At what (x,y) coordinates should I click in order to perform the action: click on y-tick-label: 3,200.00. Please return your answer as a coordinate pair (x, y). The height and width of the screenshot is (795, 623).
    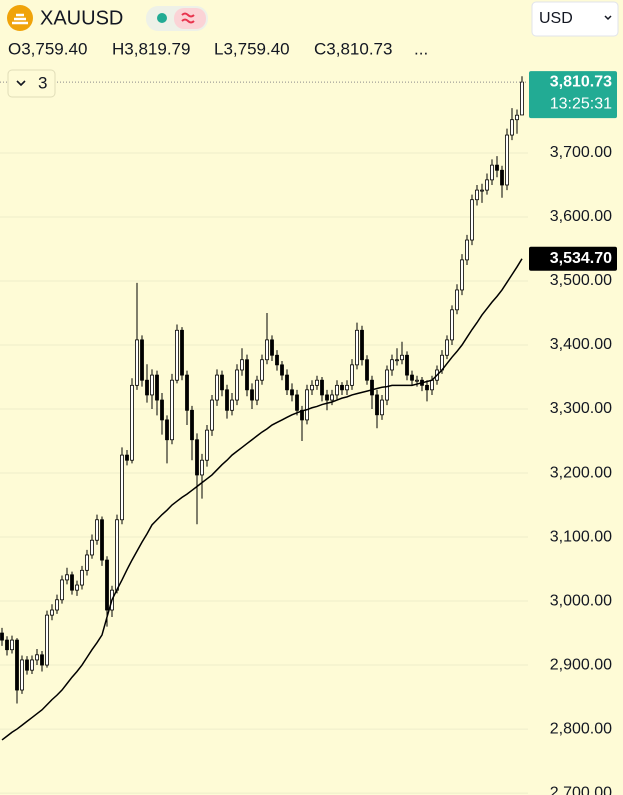
    Looking at the image, I should click on (581, 472).